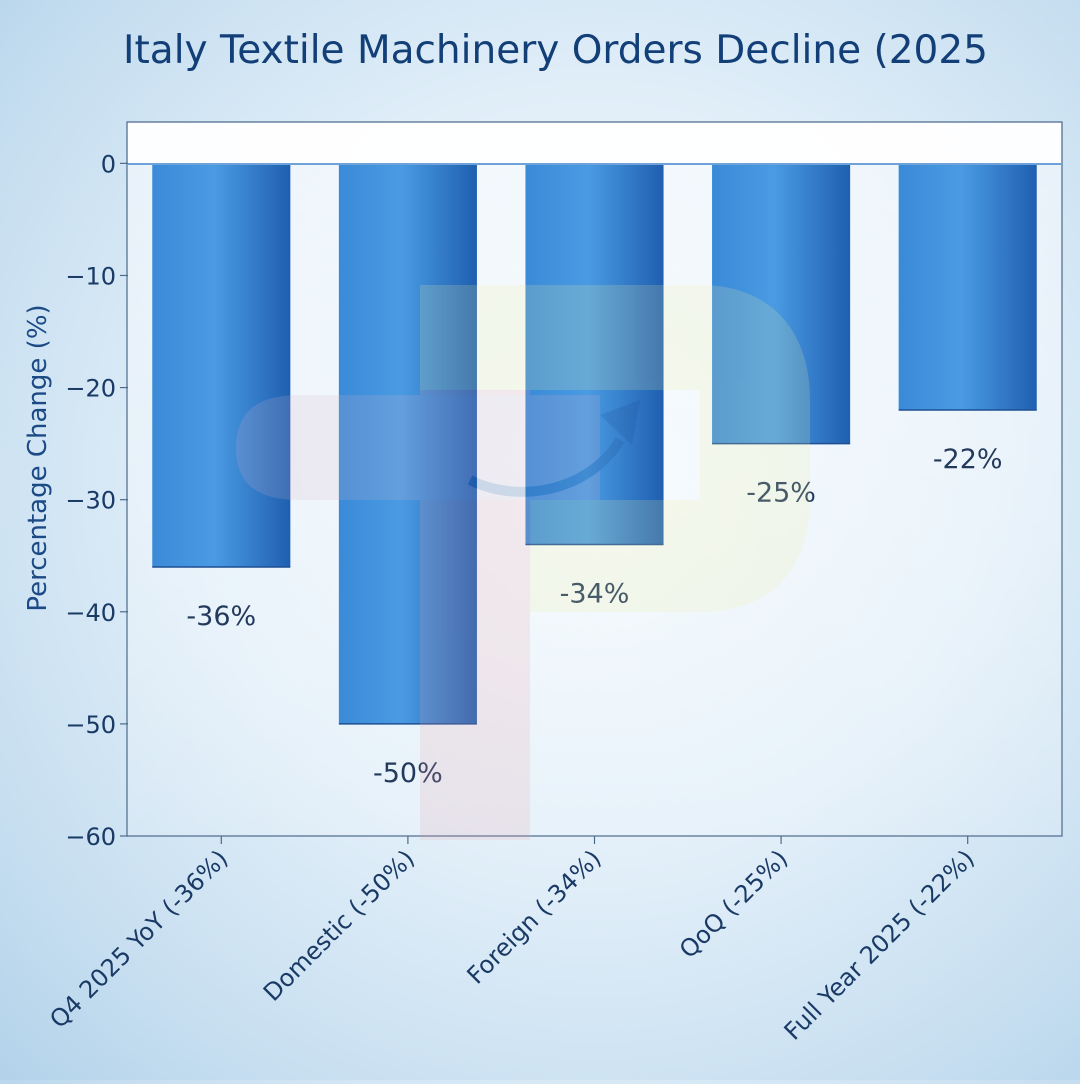 Image resolution: width=1080 pixels, height=1084 pixels. Describe the element at coordinates (90, 389) in the screenshot. I see `y-tick-label: −20` at that location.